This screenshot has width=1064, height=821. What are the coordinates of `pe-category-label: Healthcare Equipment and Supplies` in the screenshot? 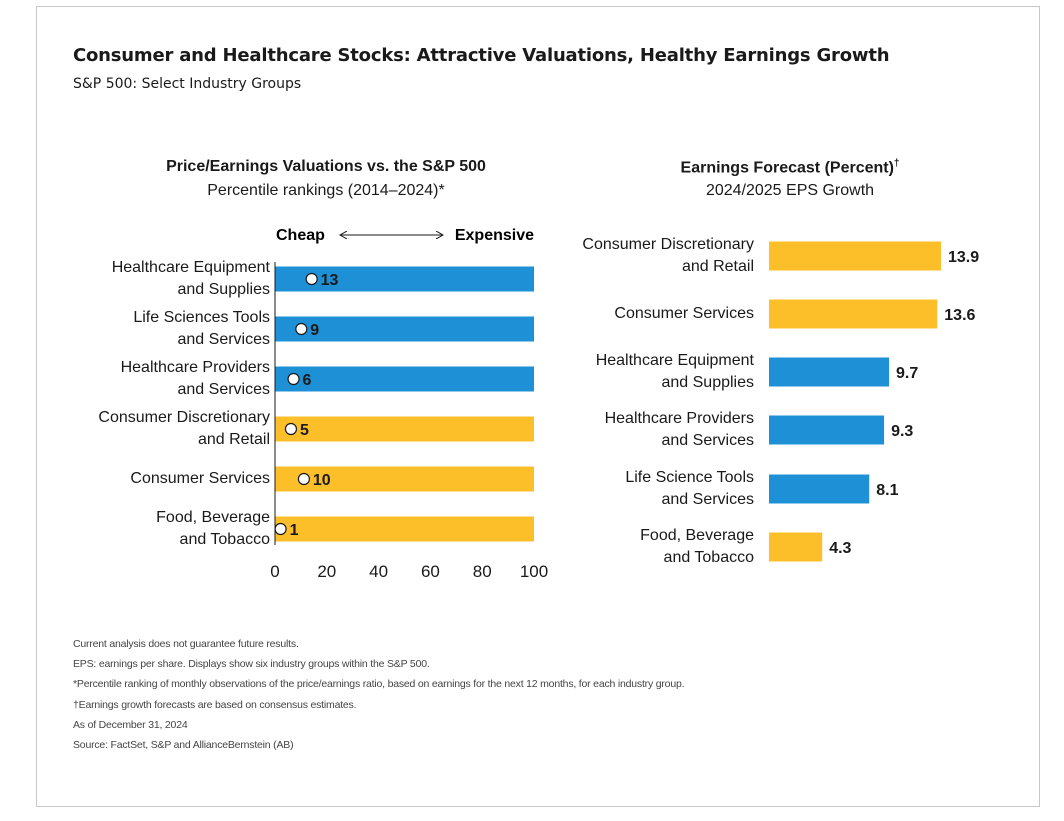 It's located at (190, 278).